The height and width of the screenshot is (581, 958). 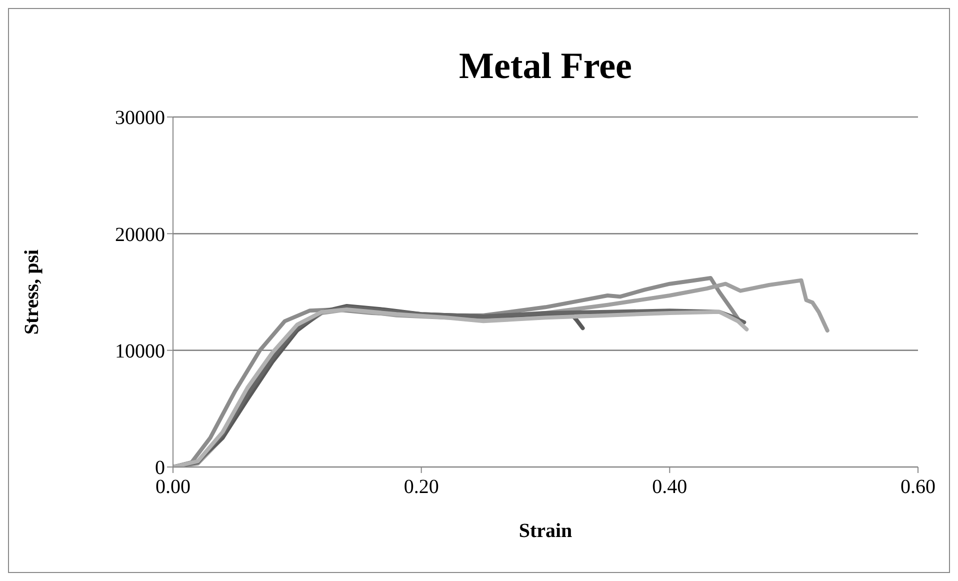 I want to click on x-tick-label: 0.20, so click(x=421, y=487).